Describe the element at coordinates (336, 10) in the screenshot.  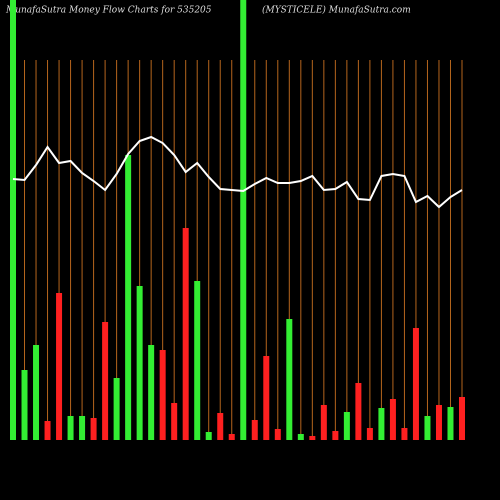
I see `chart-subtitle: (MYSTICELE) MunafaSutra.com` at that location.